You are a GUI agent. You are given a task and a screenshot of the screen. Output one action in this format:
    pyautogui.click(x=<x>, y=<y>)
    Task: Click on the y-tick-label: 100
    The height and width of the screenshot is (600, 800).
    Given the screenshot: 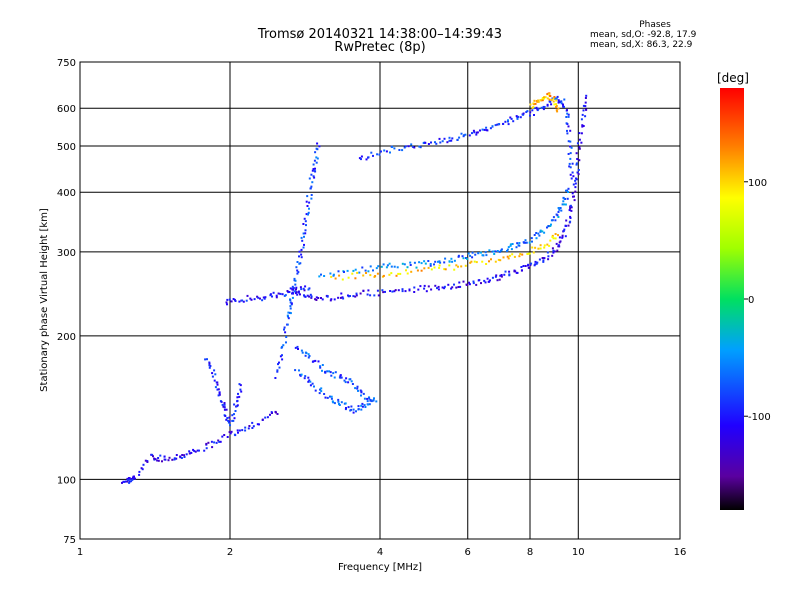 What is the action you would take?
    pyautogui.click(x=66, y=480)
    